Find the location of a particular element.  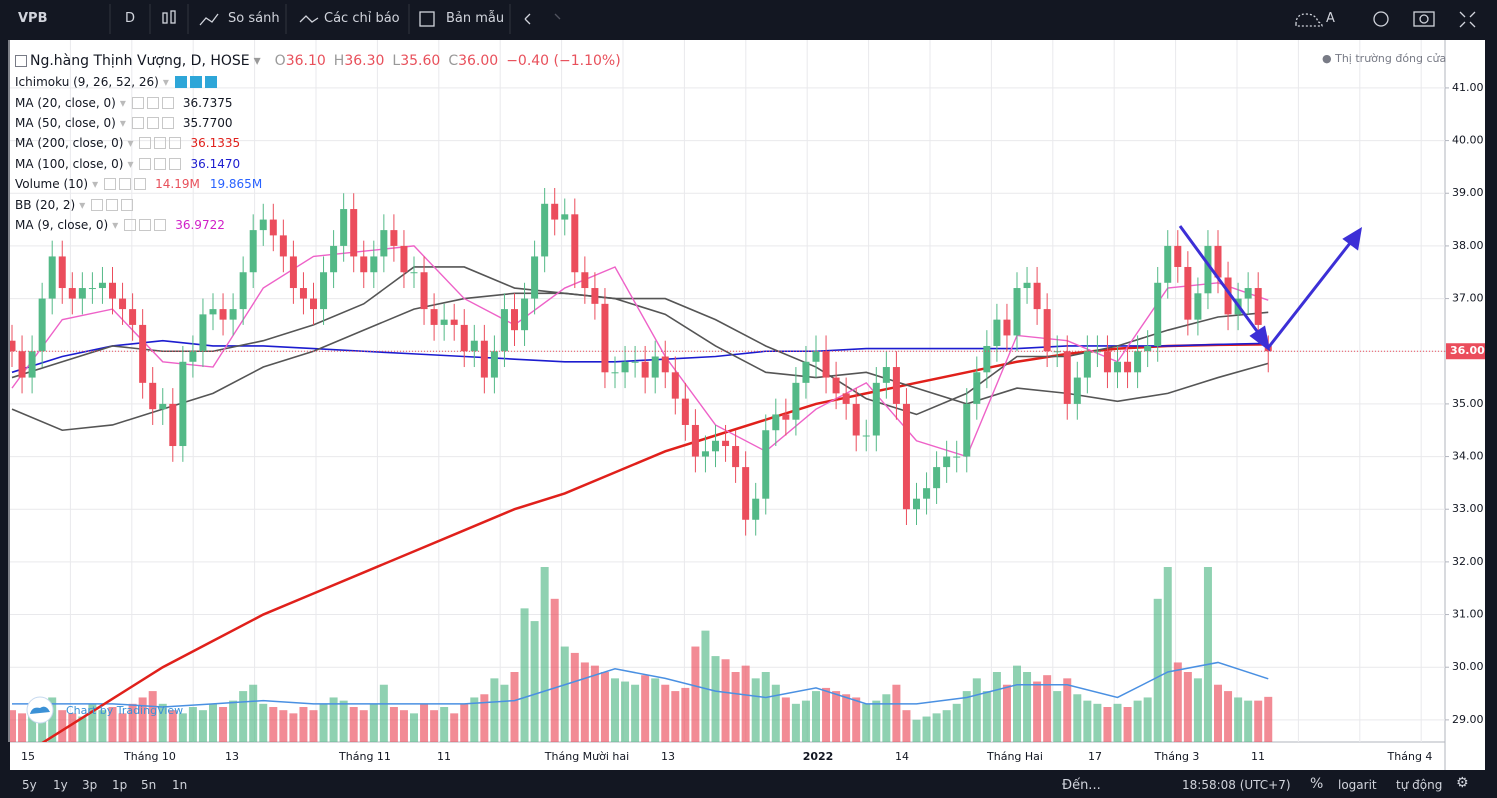

last-price-box is located at coordinates (1465, 351).